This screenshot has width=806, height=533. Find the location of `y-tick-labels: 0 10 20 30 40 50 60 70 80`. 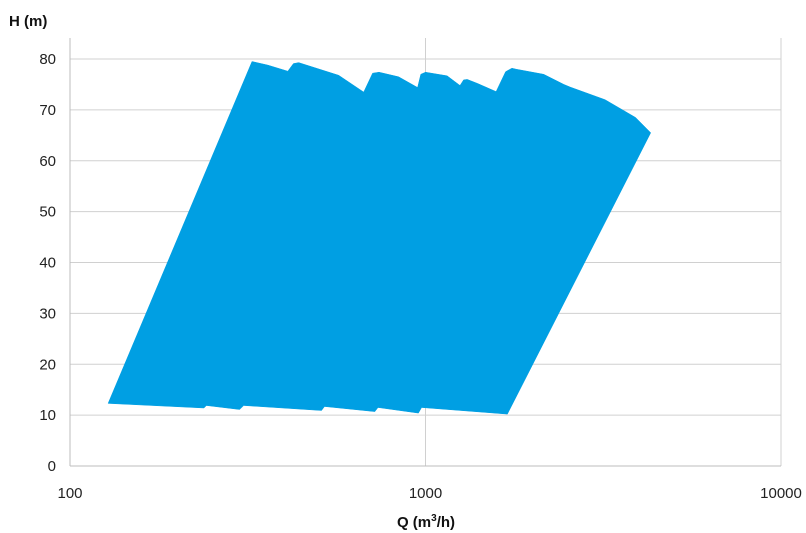

y-tick-labels: 0 10 20 30 40 50 60 70 80 is located at coordinates (47, 263).